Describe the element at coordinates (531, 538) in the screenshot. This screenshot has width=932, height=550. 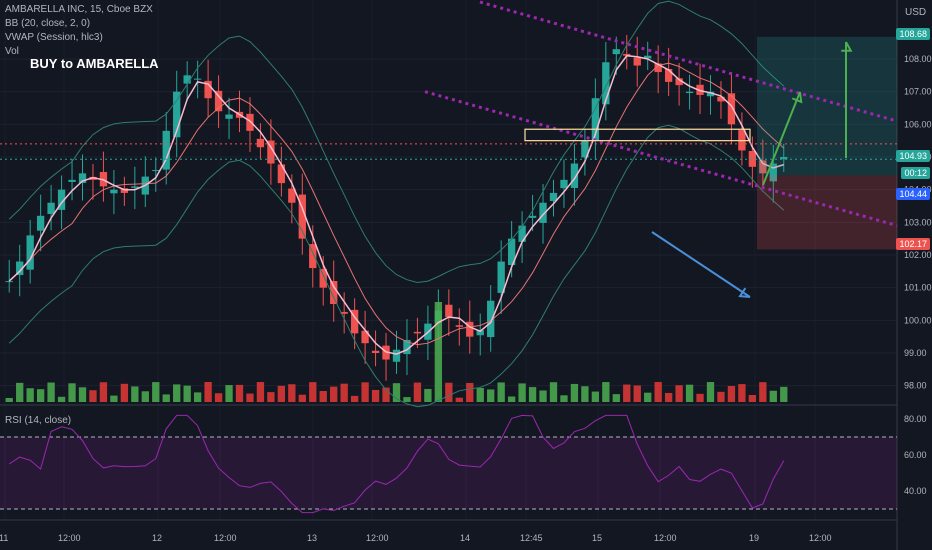
I see `time-tick-label: 12:45` at that location.